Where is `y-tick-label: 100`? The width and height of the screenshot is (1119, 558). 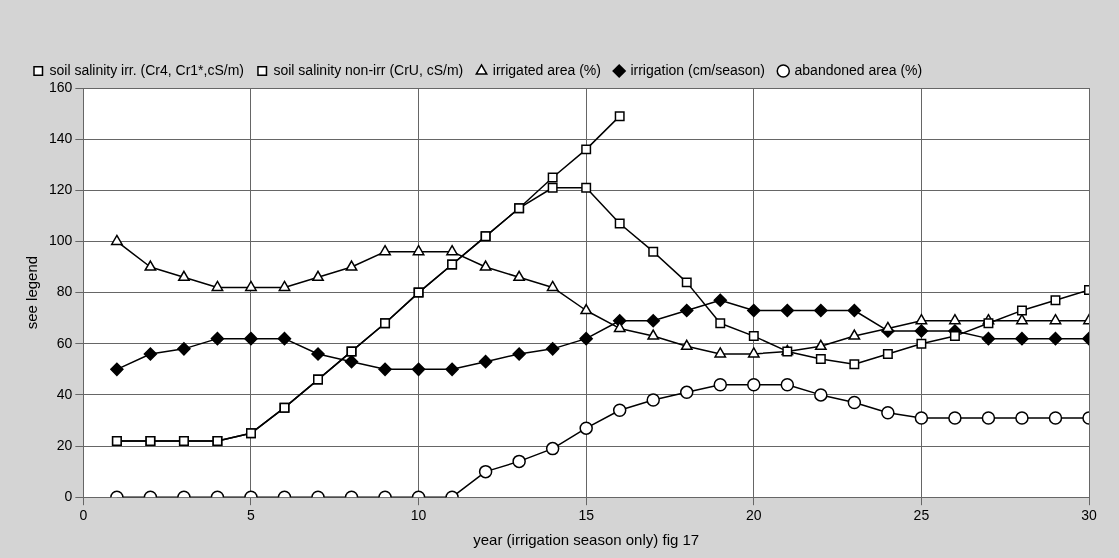
y-tick-label: 100 is located at coordinates (61, 240).